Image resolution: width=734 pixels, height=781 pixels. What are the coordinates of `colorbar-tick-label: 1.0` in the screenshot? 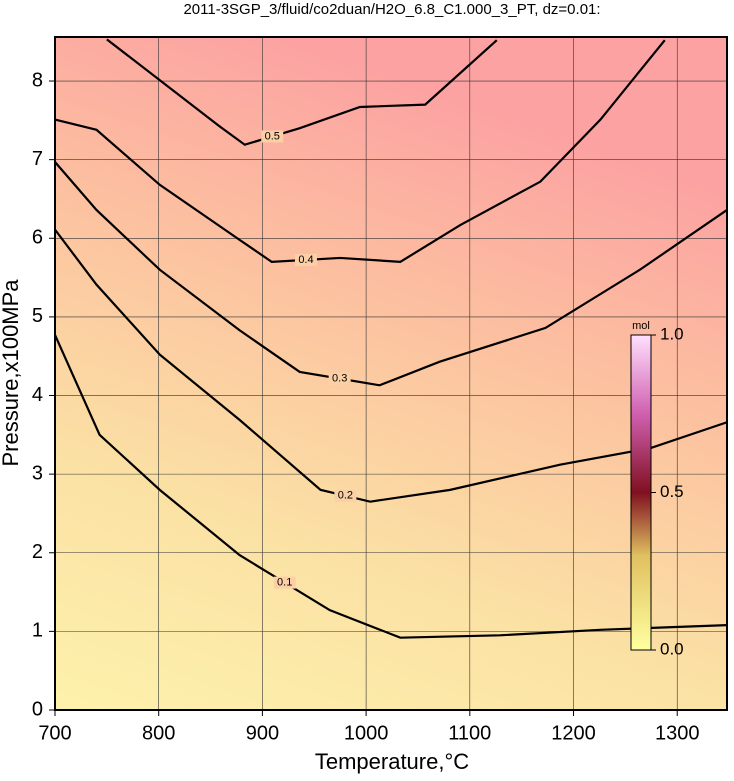 It's located at (672, 333).